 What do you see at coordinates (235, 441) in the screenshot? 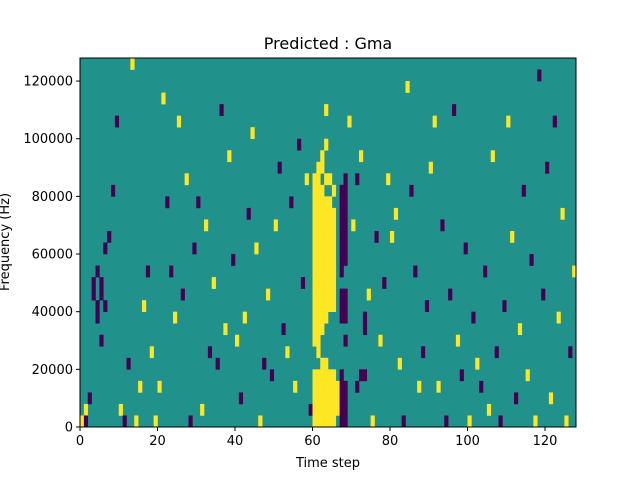
I see `x-tick-label: 40` at bounding box center [235, 441].